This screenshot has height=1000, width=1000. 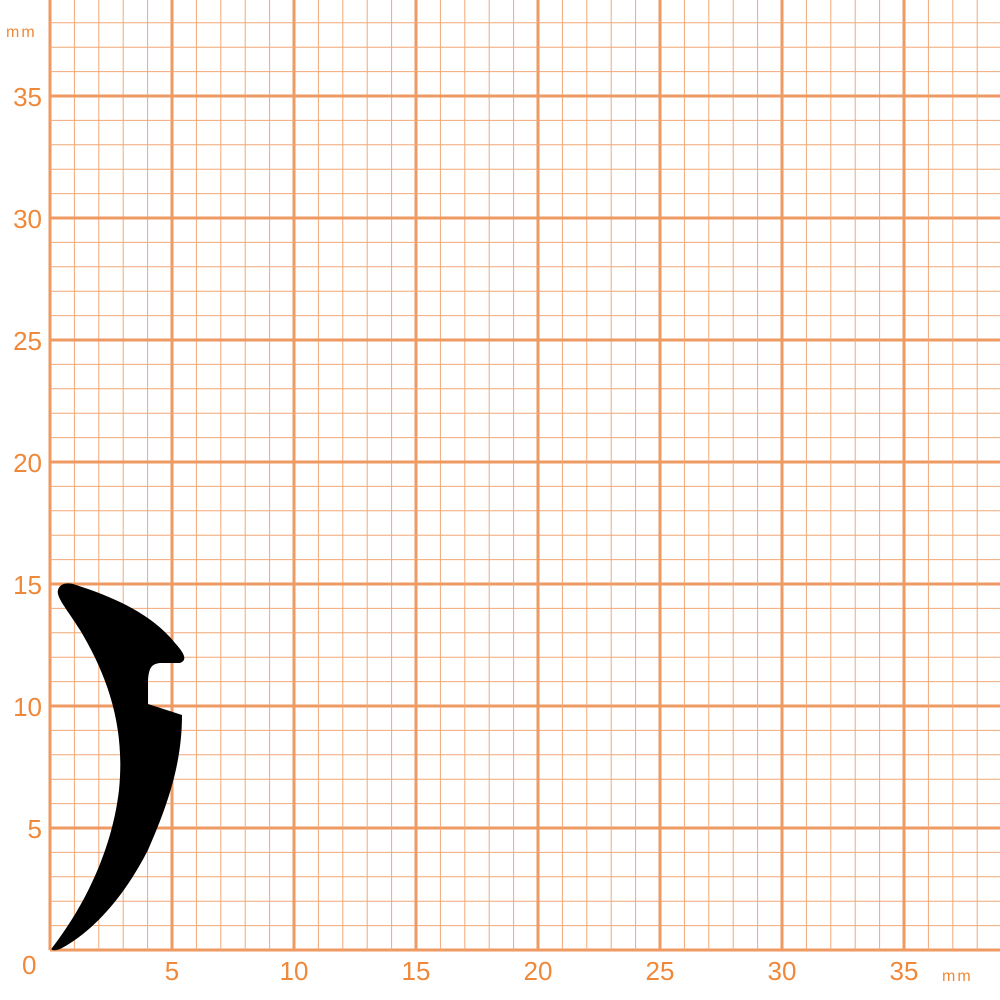 I want to click on x-tick-label: 35, so click(x=904, y=971).